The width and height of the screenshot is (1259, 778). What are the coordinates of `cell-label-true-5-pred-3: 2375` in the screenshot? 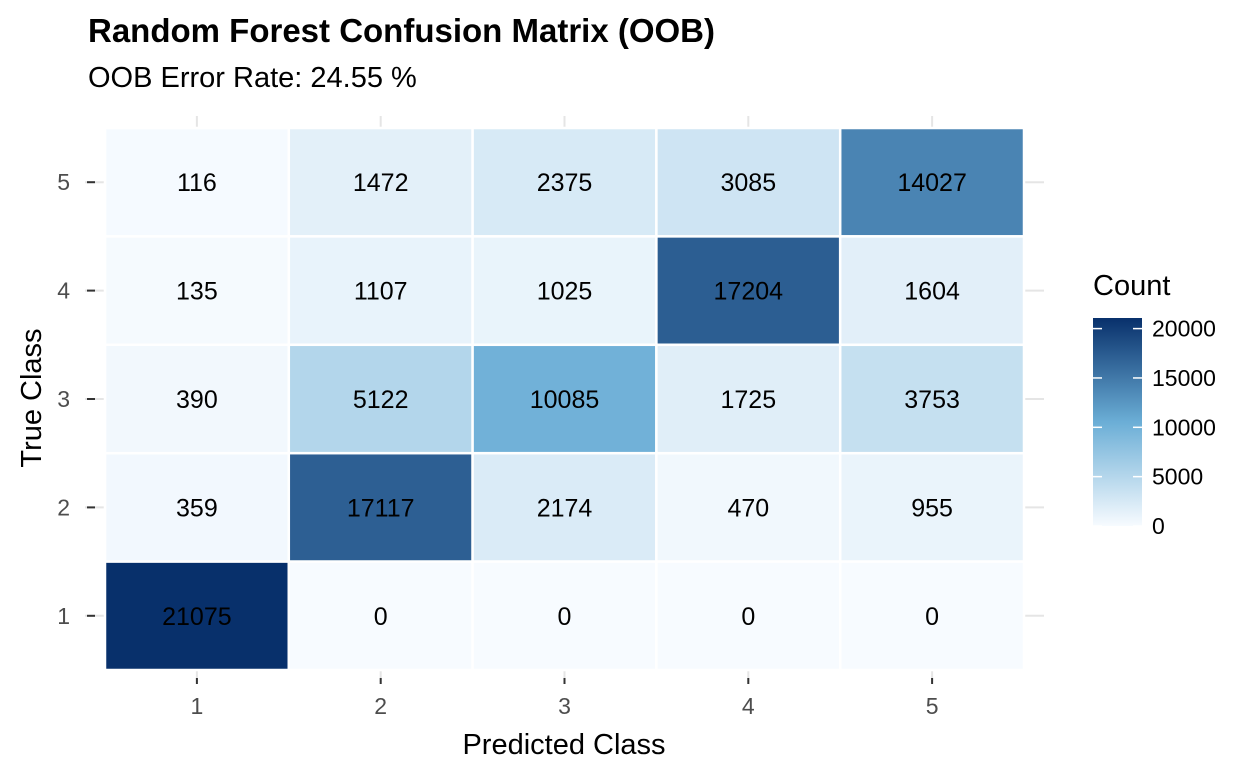 It's located at (565, 183).